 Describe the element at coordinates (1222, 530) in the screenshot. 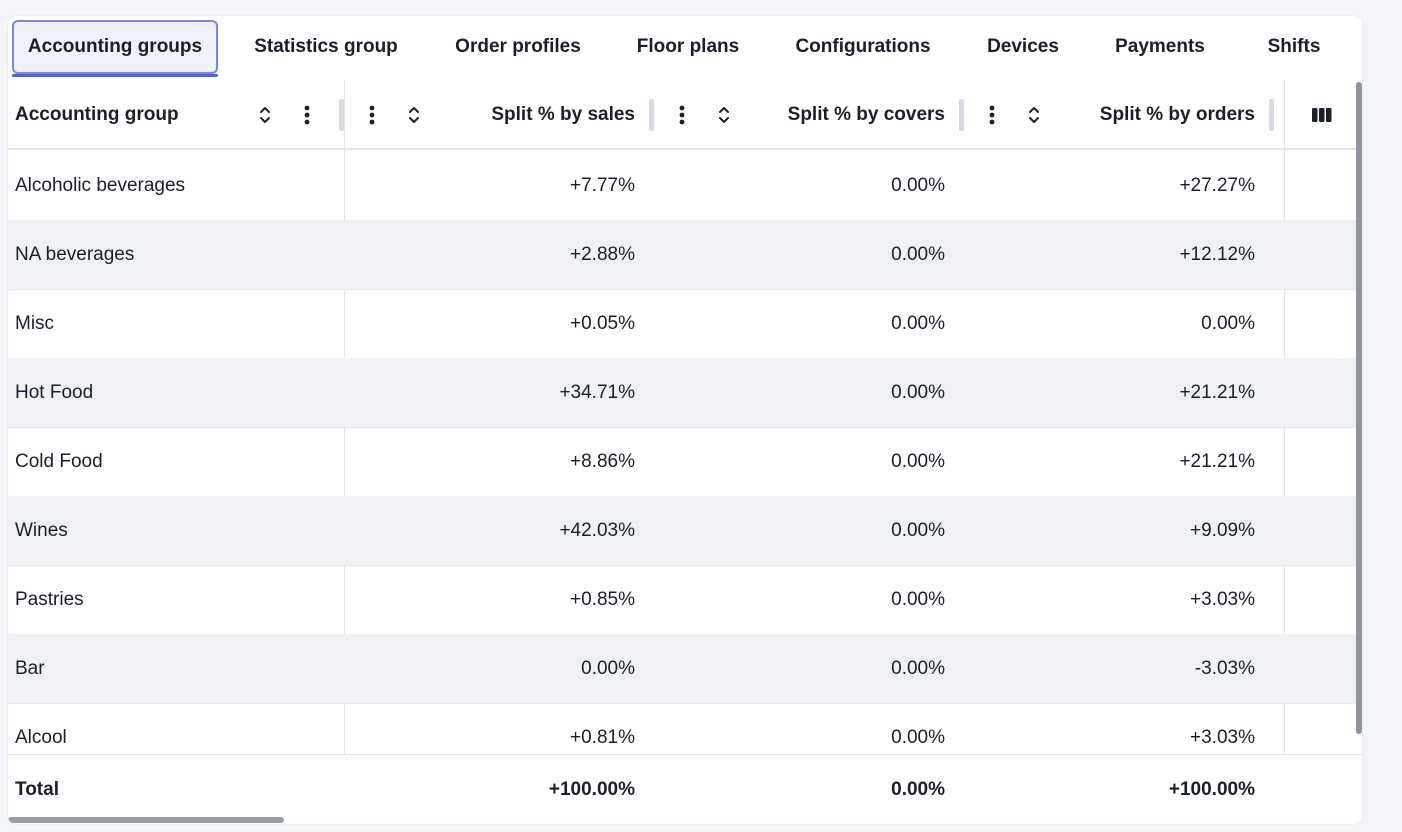

I see `cell-split-orders: +9.09%` at that location.